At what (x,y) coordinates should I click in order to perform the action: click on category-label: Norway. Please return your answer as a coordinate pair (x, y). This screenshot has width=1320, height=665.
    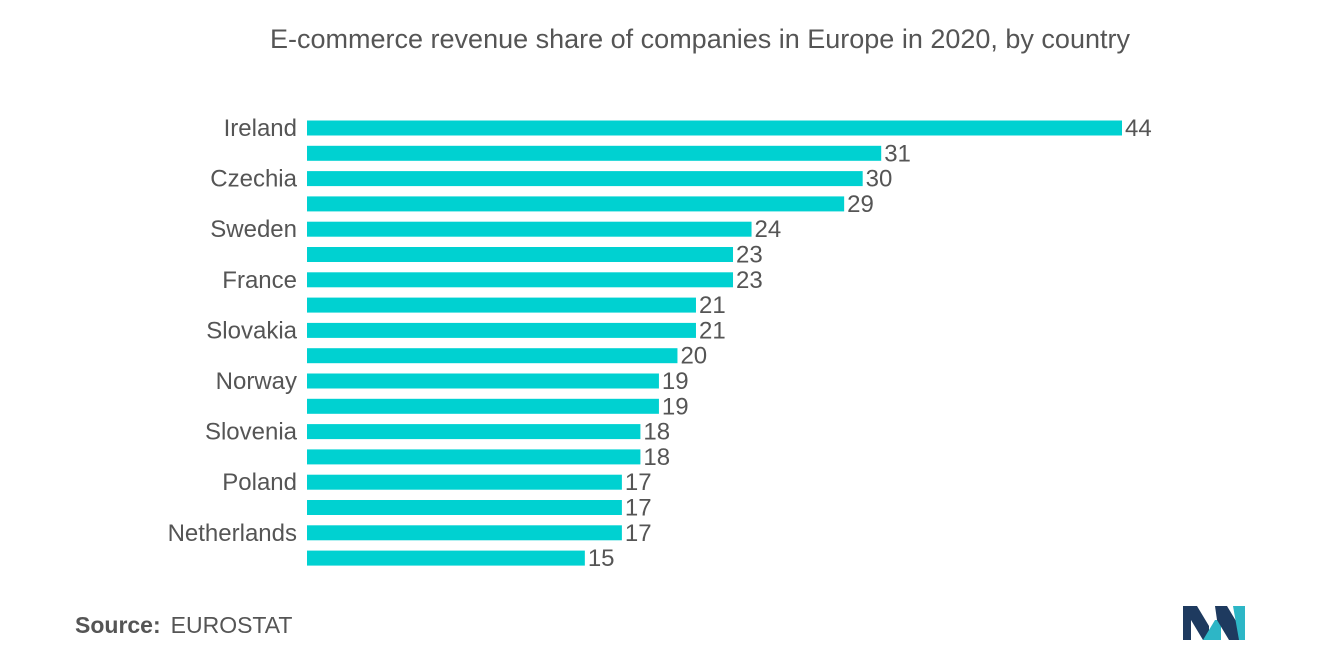
    Looking at the image, I should click on (256, 381).